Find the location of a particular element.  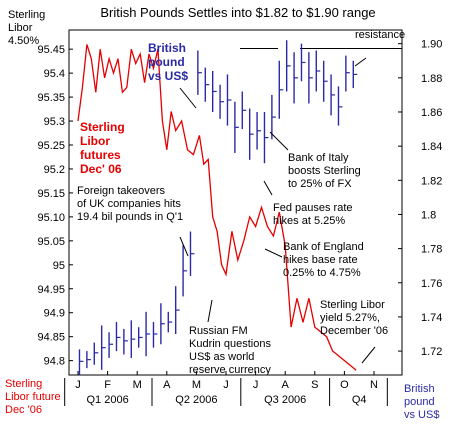

libor-yield-note-1: Sterling Libor is located at coordinates (352, 305).